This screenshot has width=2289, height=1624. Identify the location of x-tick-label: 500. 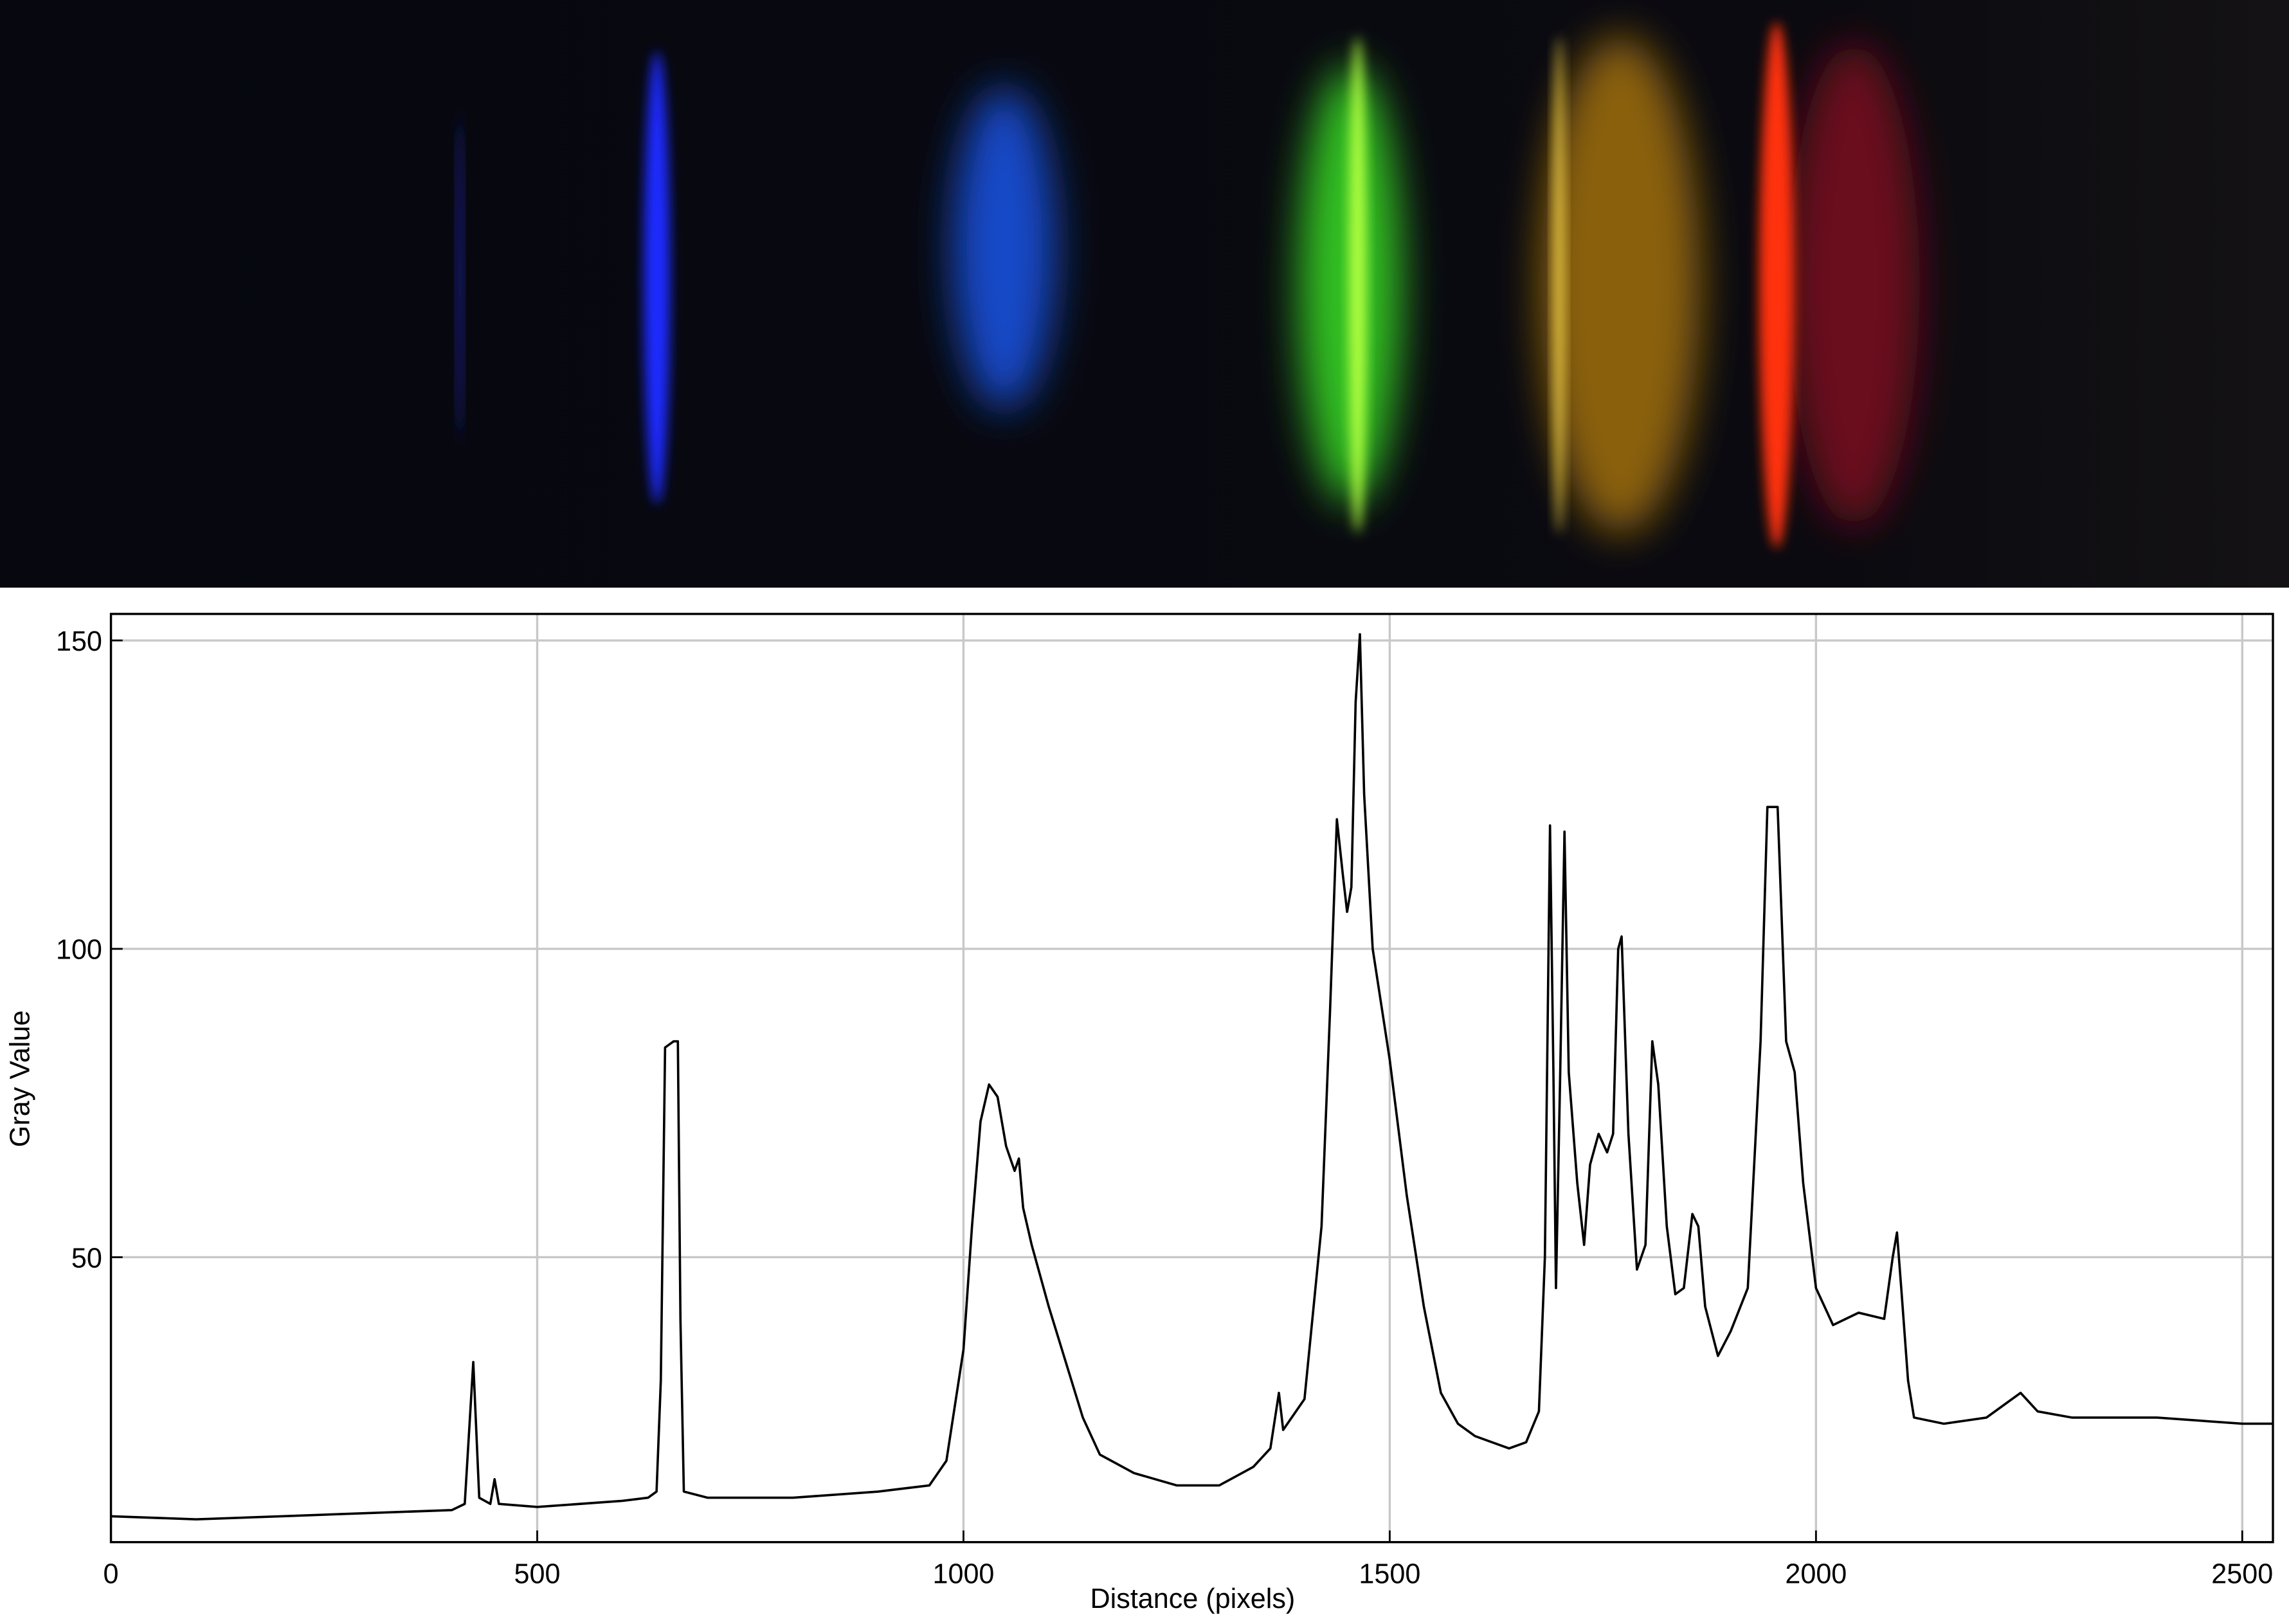
(537, 1573).